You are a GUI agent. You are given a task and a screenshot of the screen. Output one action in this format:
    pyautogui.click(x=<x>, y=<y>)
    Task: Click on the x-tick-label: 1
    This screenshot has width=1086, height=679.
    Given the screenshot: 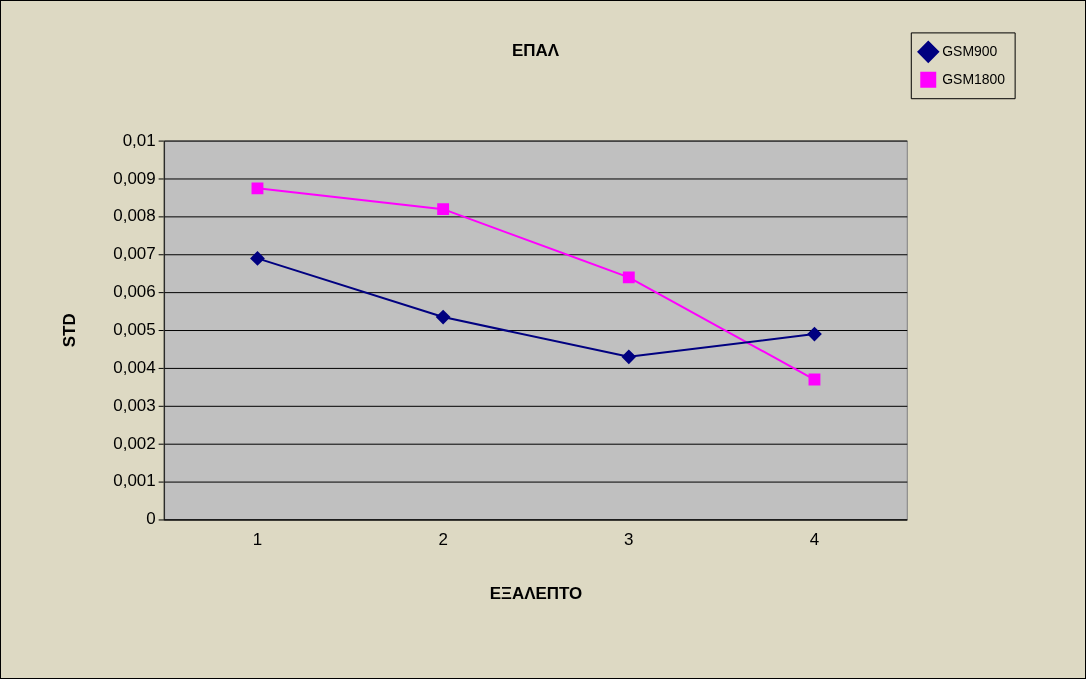 What is the action you would take?
    pyautogui.click(x=257, y=540)
    